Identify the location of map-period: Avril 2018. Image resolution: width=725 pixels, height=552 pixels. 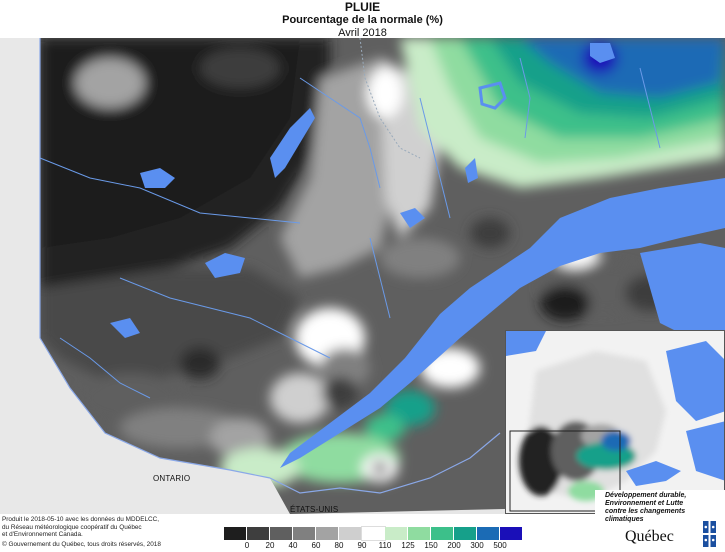
(362, 33).